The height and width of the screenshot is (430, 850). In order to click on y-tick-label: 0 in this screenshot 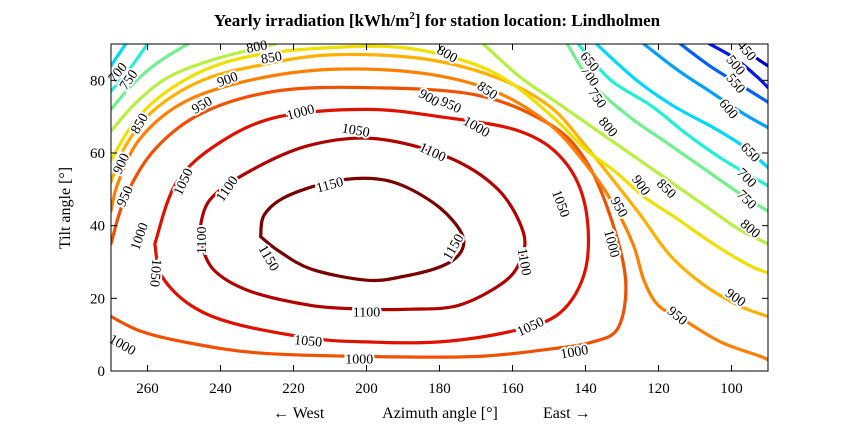, I will do `click(102, 372)`.